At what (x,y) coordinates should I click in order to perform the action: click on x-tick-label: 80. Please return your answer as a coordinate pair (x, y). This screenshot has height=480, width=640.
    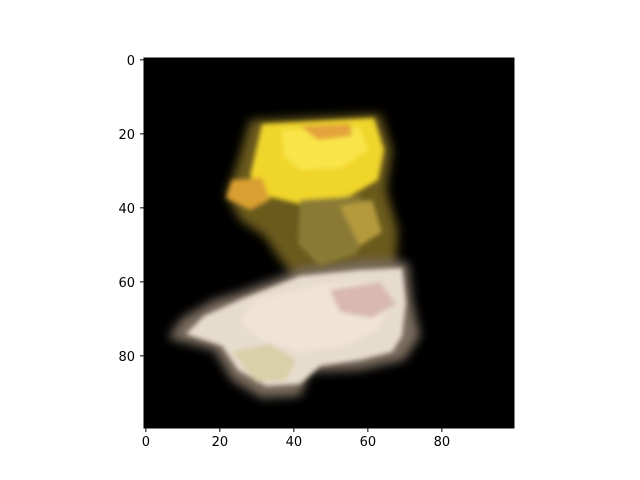
    Looking at the image, I should click on (442, 442).